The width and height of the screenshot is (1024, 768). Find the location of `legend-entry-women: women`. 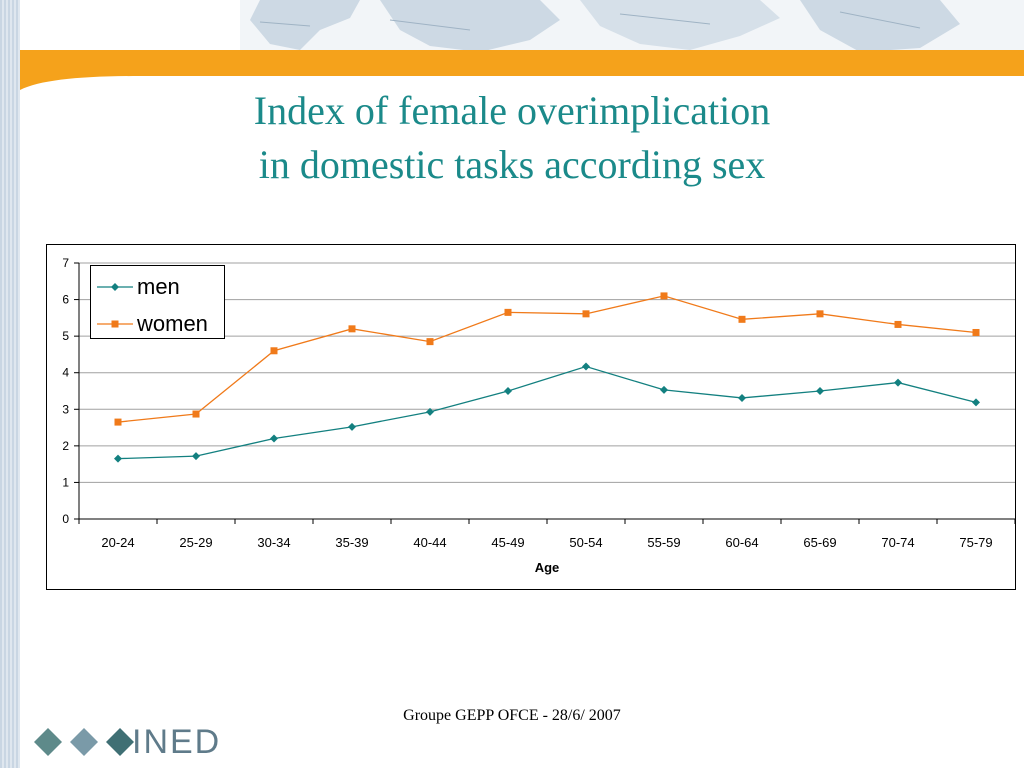

legend-entry-women: women is located at coordinates (158, 324).